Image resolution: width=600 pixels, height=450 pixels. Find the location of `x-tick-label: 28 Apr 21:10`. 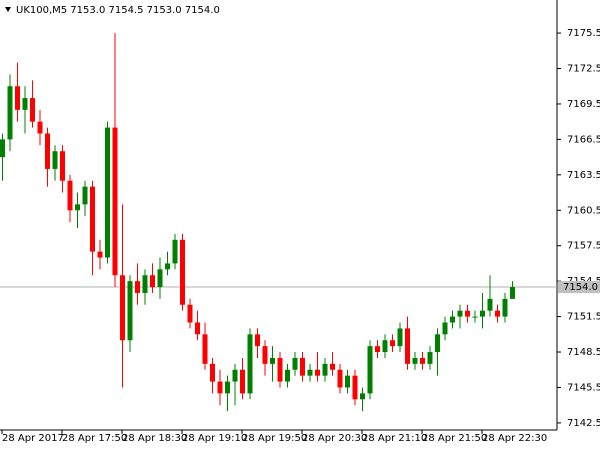

x-tick-label: 28 Apr 21:10 is located at coordinates (394, 438).